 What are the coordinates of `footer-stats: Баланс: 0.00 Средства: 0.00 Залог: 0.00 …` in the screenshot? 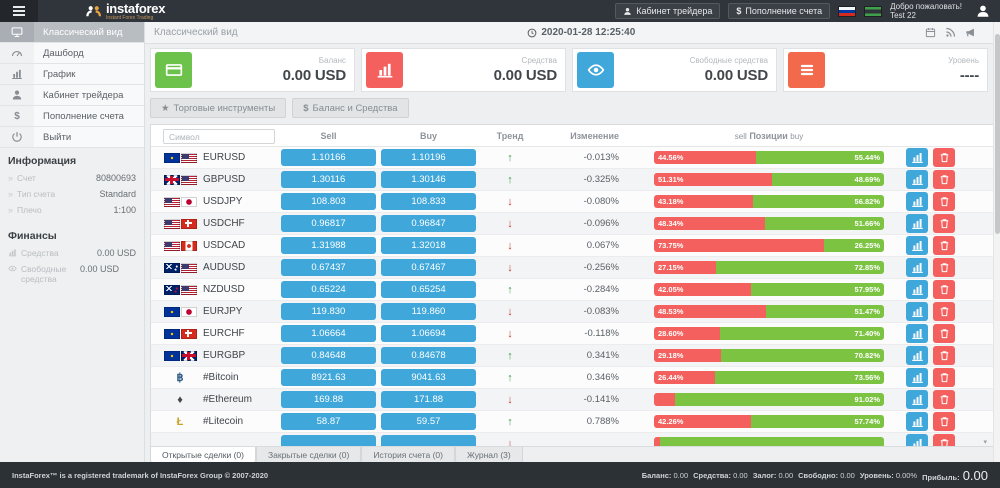 It's located at (814, 475).